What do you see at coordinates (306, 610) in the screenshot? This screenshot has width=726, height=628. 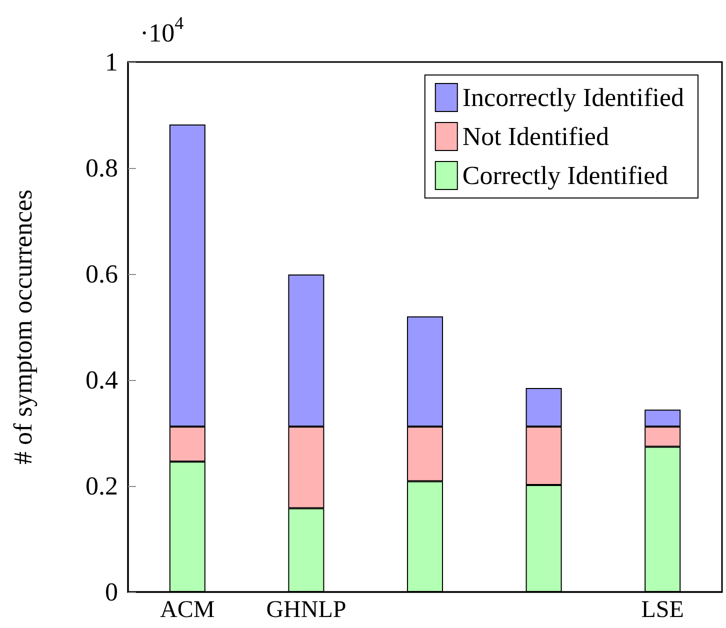 I see `x-tick-label: GHNLP` at bounding box center [306, 610].